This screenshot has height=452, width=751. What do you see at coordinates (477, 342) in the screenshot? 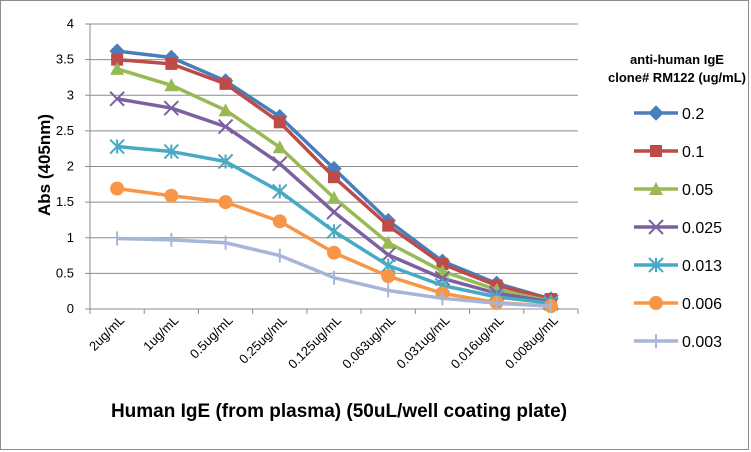
I see `x-tick-label: 0.016ug/mL` at bounding box center [477, 342].